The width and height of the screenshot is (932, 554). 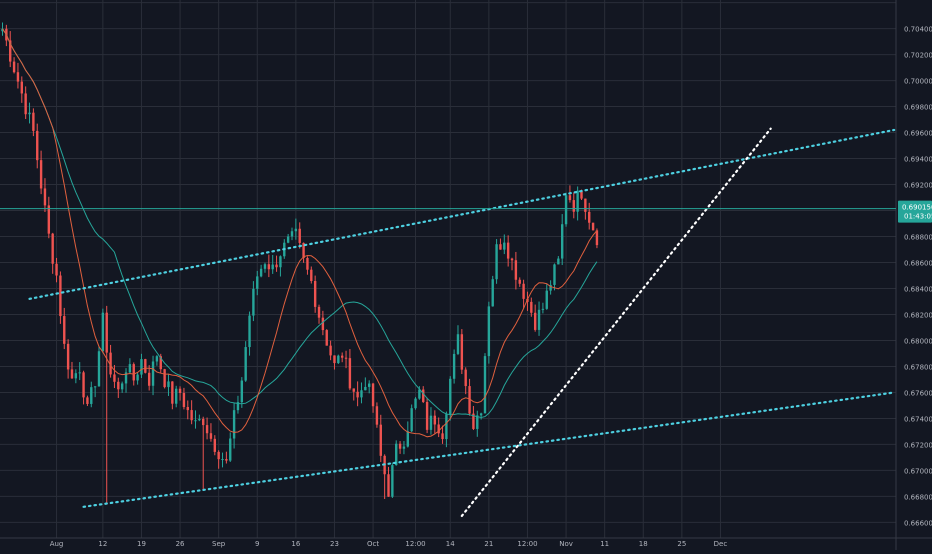 What do you see at coordinates (604, 544) in the screenshot?
I see `time-tick-label: 11` at bounding box center [604, 544].